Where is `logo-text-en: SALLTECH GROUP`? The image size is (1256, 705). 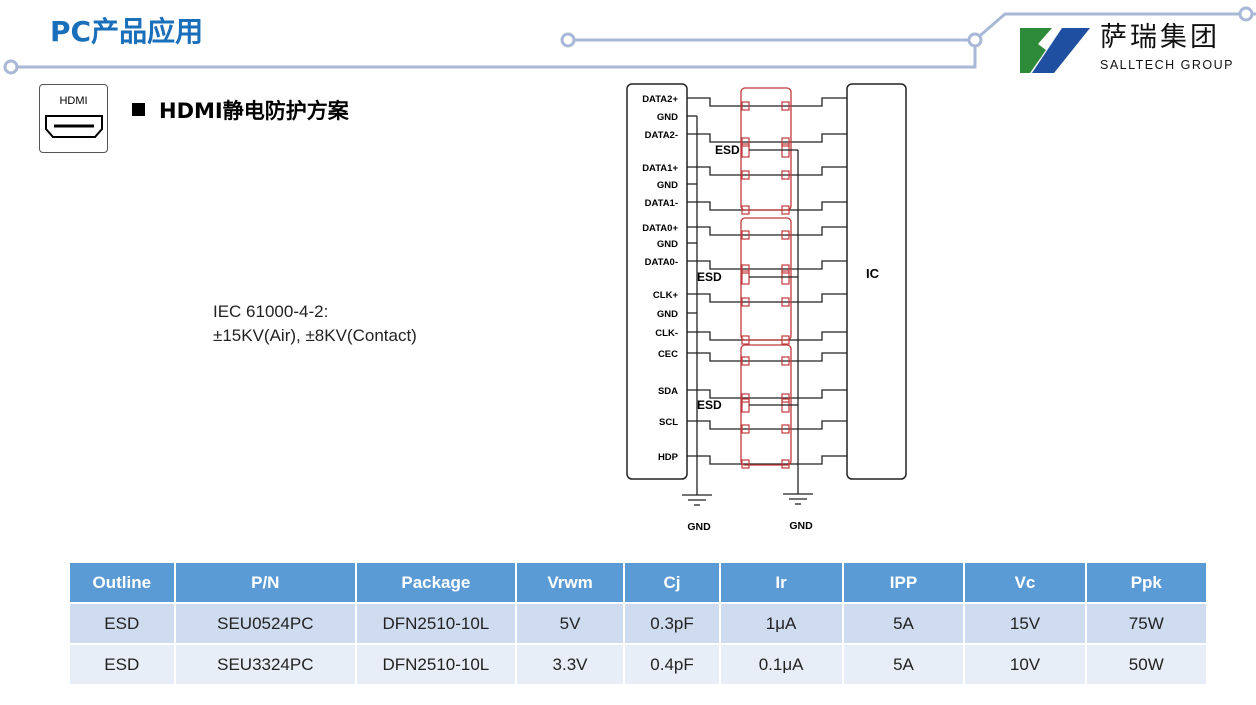 logo-text-en: SALLTECH GROUP is located at coordinates (1167, 65).